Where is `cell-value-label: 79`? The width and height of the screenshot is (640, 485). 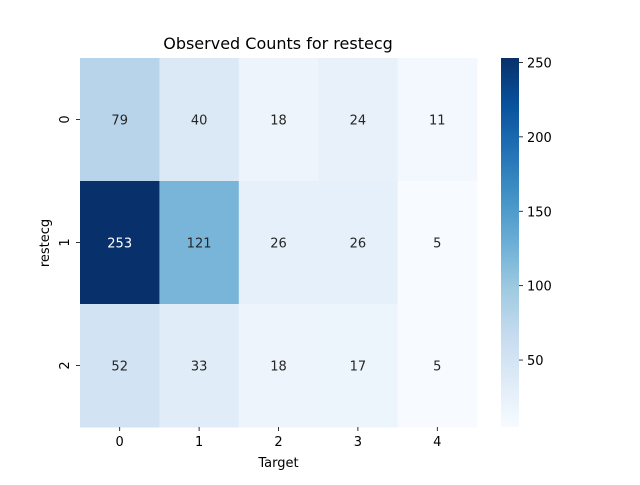
cell-value-label: 79 is located at coordinates (119, 121).